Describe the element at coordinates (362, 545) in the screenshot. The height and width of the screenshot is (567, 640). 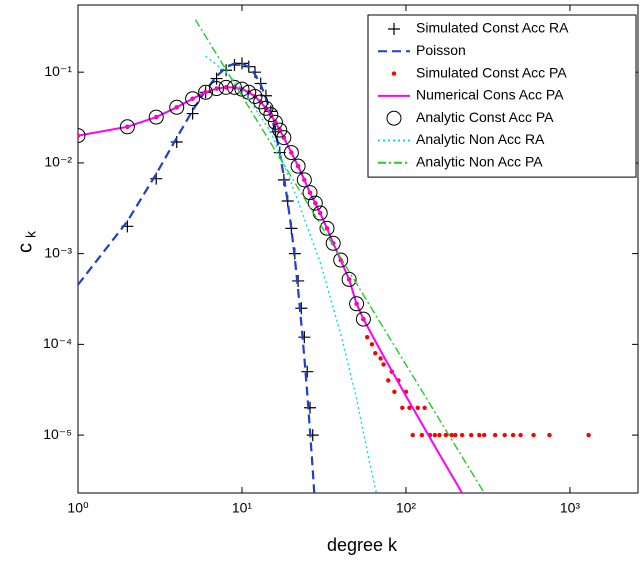
I see `x-axis-label: degree k` at that location.